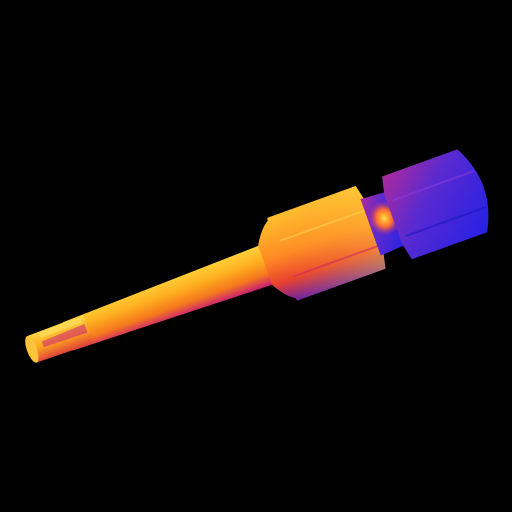  Describe the element at coordinates (326, 243) in the screenshot. I see `hex-orange-shade` at that location.